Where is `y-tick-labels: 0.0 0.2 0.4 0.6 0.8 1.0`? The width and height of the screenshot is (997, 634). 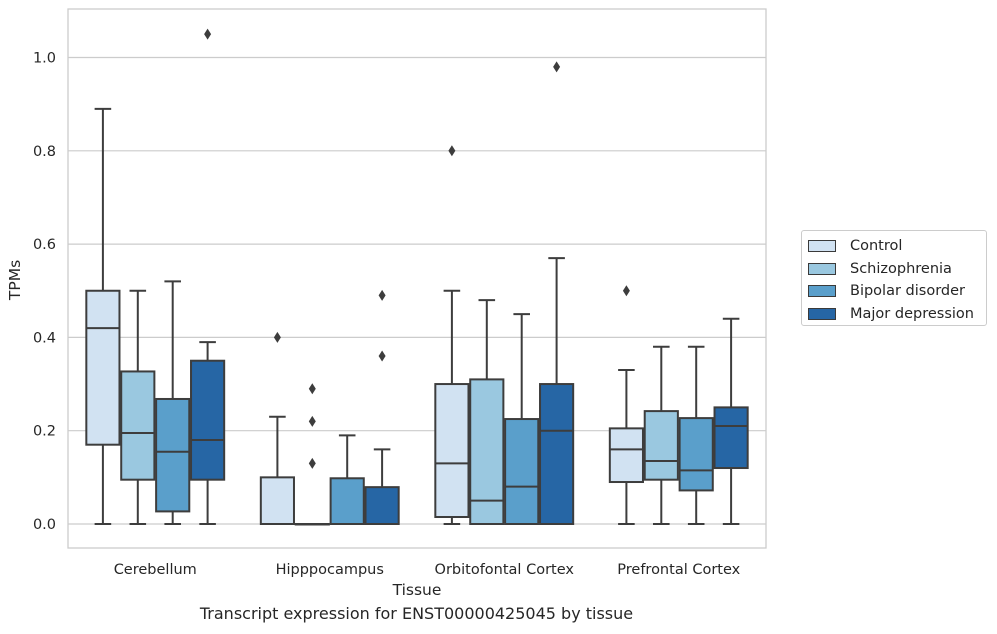 y-tick-labels: 0.0 0.2 0.4 0.6 0.8 1.0 is located at coordinates (44, 292).